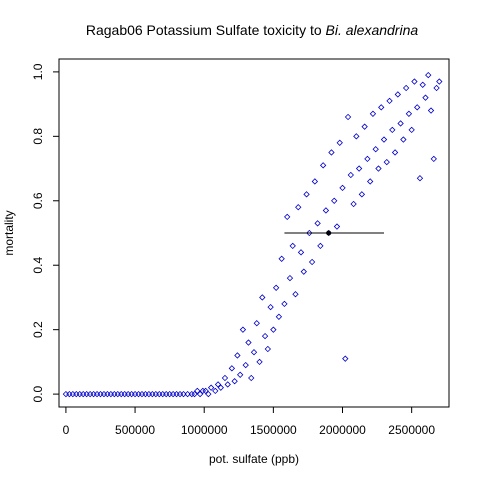 The width and height of the screenshot is (480, 485). Describe the element at coordinates (38, 265) in the screenshot. I see `y-tick-label: 0.4` at that location.